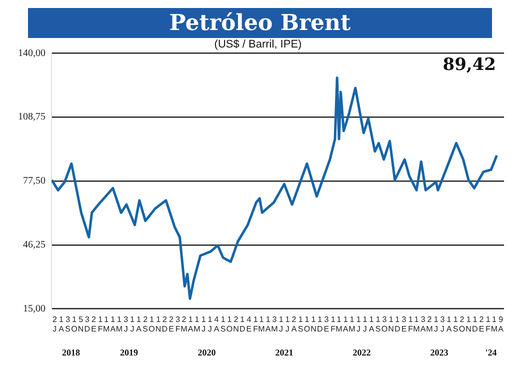 The width and height of the screenshot is (520, 368). I want to click on x2-tick-label: 2020, so click(207, 353).